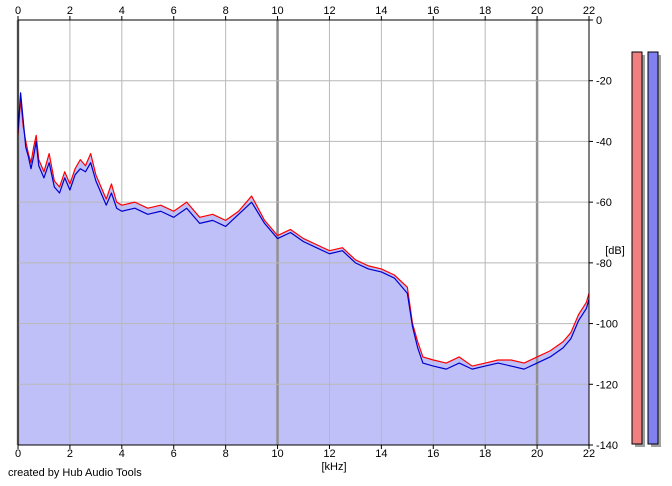  What do you see at coordinates (226, 454) in the screenshot?
I see `x-tick-label-bottom: 8` at bounding box center [226, 454].